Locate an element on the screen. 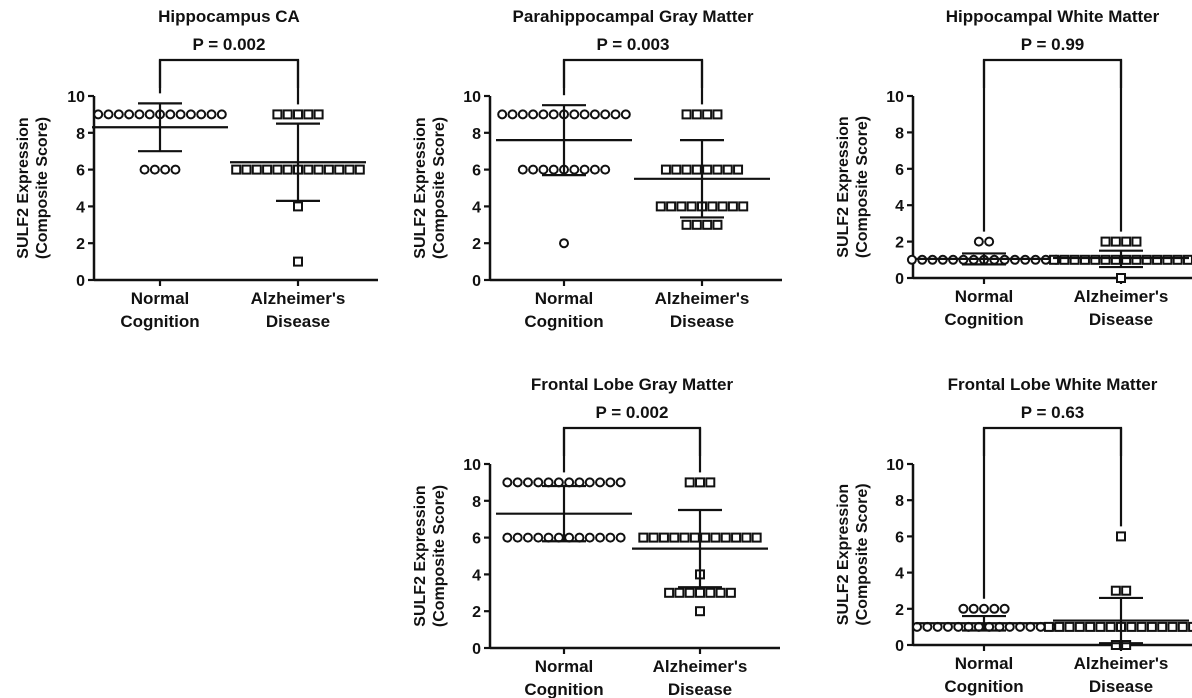 The height and width of the screenshot is (698, 1192). y-axis-label: SULF2 Expression is located at coordinates (420, 187).